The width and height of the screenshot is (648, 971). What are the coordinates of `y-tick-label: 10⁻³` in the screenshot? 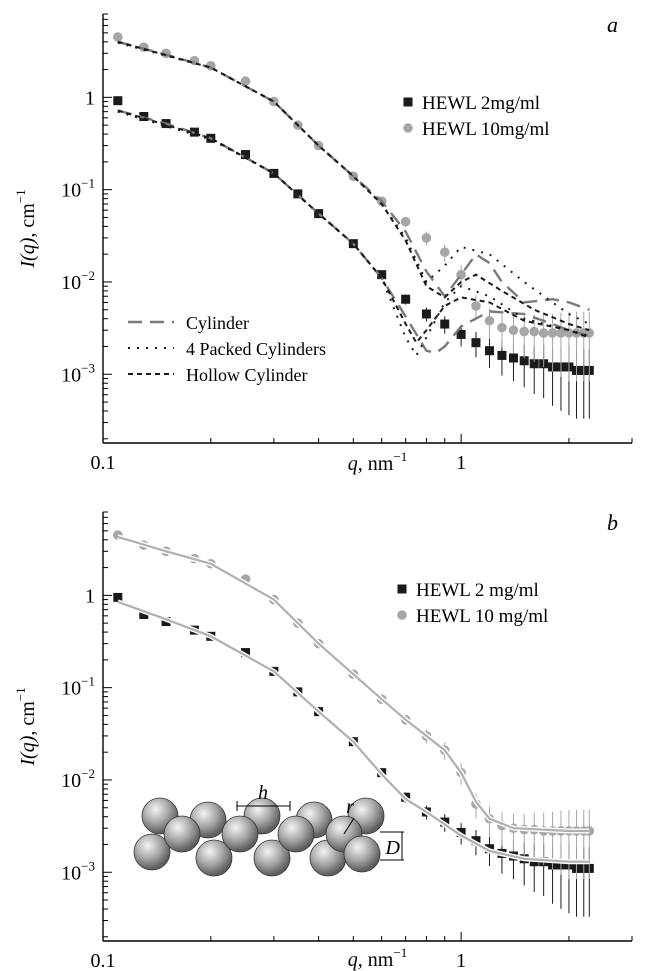 It's located at (78, 871).